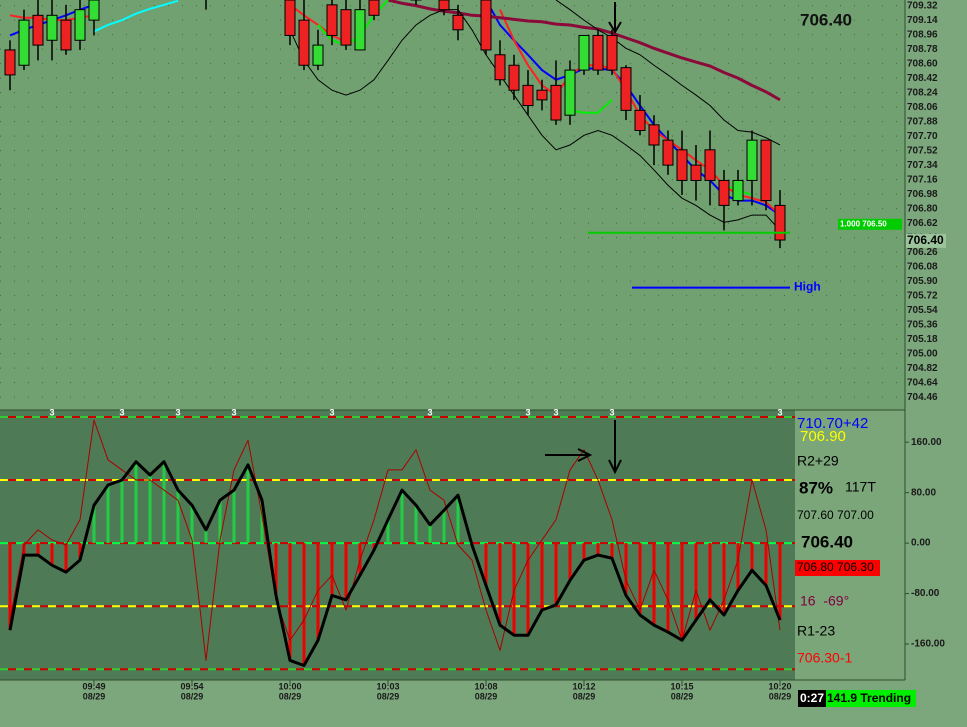 The height and width of the screenshot is (727, 967). I want to click on status-box, so click(871, 698).